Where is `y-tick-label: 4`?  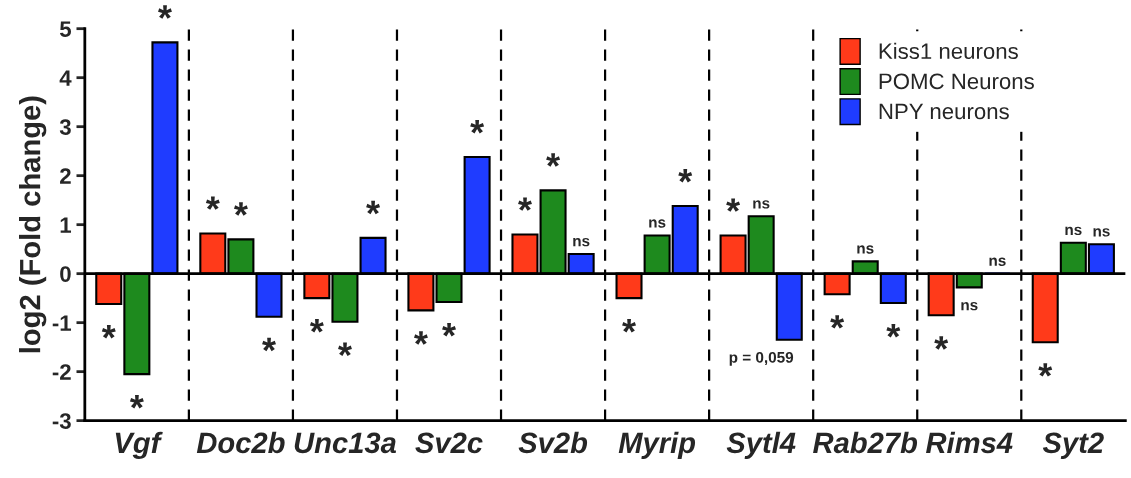
y-tick-label: 4 is located at coordinates (65, 78).